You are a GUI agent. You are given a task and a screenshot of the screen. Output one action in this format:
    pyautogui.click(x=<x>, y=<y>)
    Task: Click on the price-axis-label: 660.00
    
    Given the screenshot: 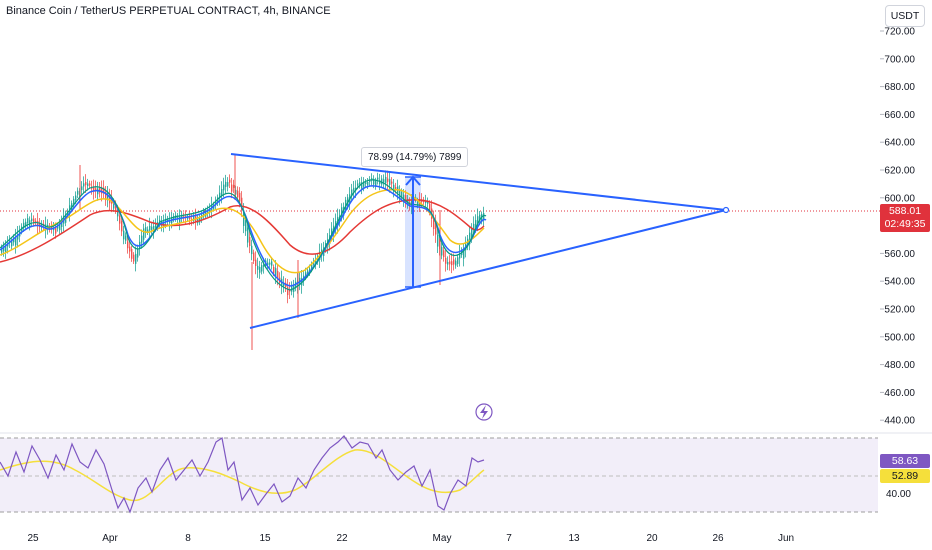 What is the action you would take?
    pyautogui.click(x=899, y=115)
    